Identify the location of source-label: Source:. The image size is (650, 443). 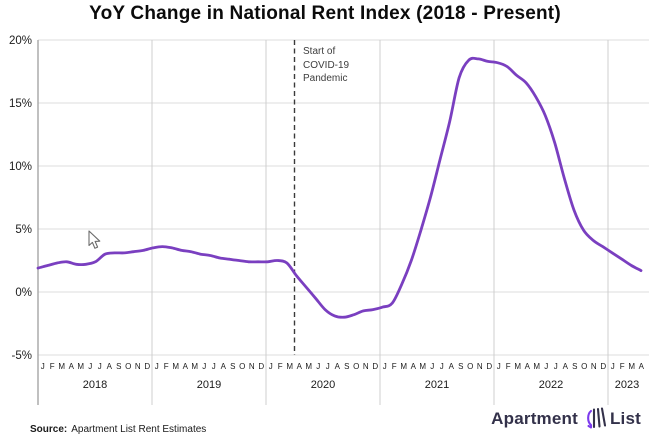
(49, 429).